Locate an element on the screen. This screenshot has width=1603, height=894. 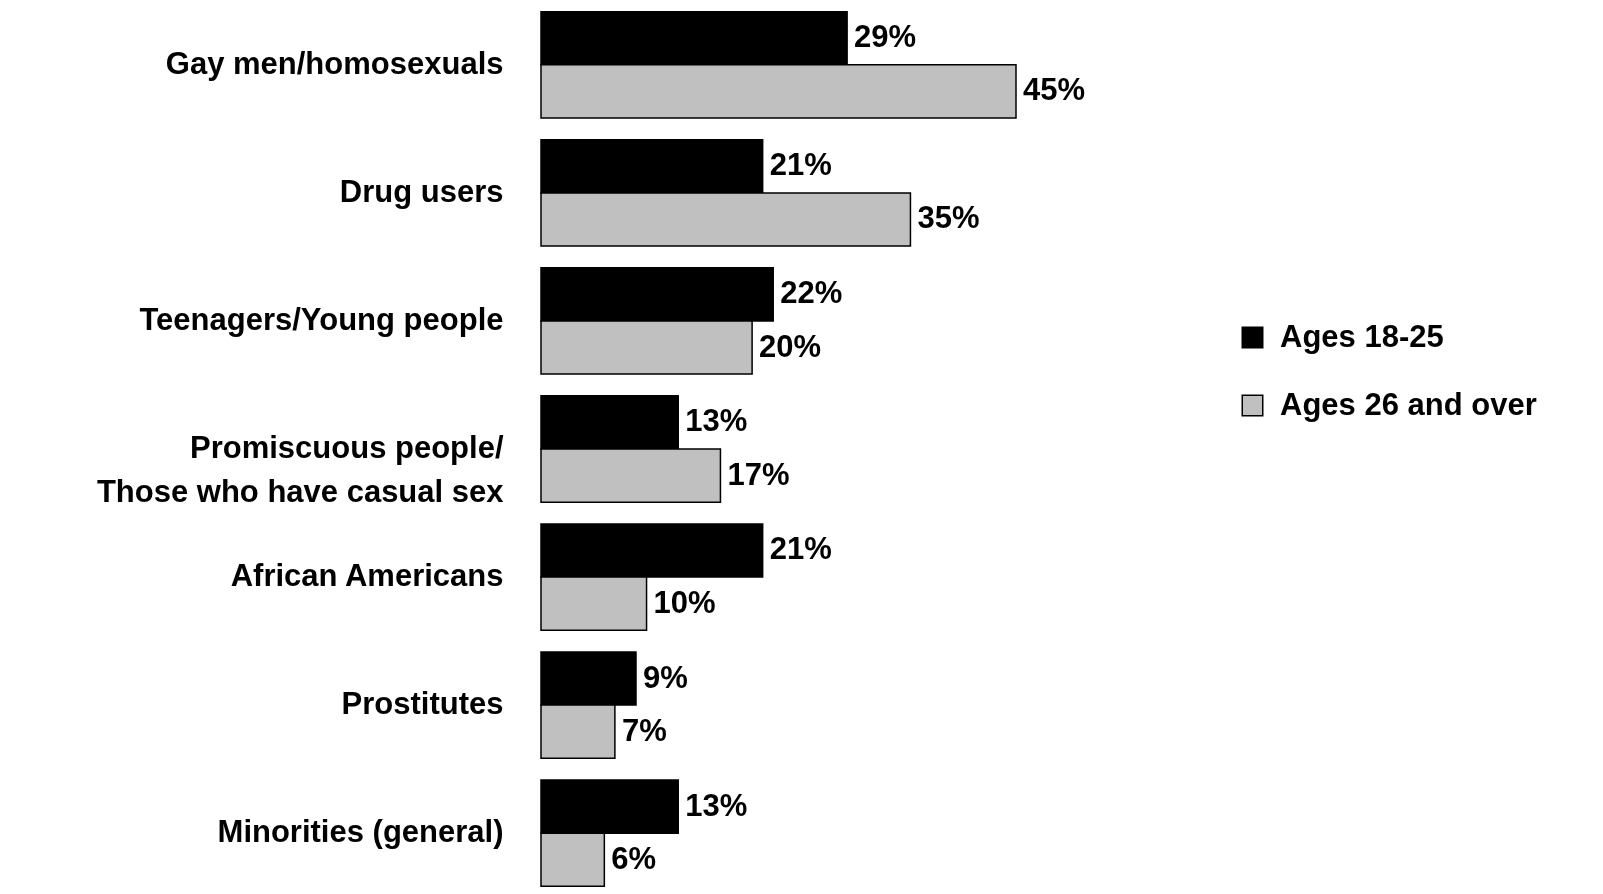
data-label: 17% is located at coordinates (758, 474).